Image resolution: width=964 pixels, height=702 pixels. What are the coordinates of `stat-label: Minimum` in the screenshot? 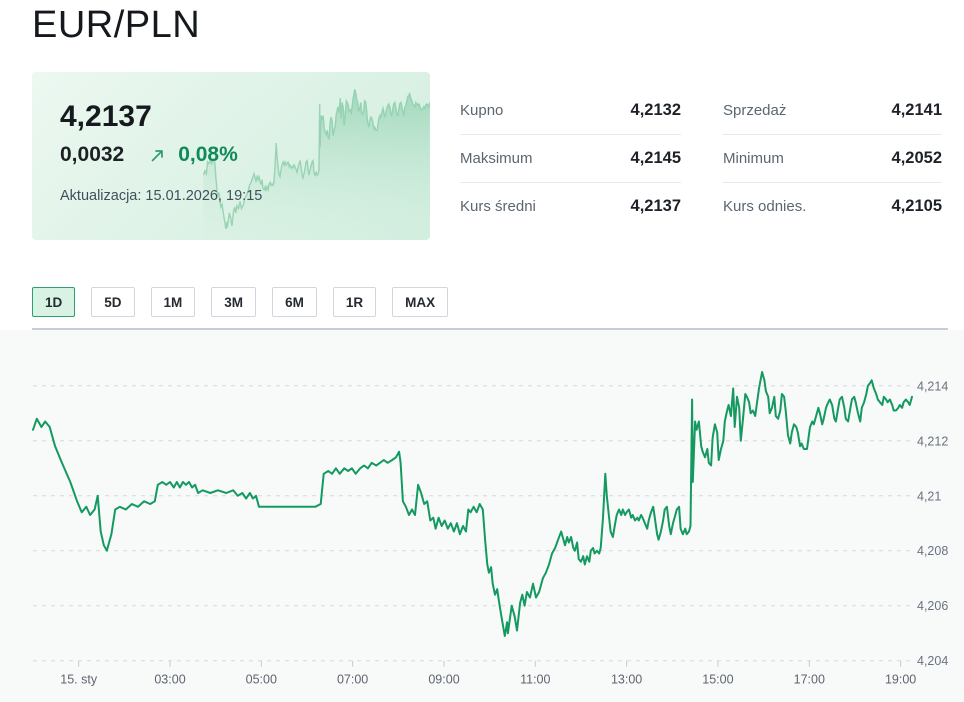 It's located at (753, 158).